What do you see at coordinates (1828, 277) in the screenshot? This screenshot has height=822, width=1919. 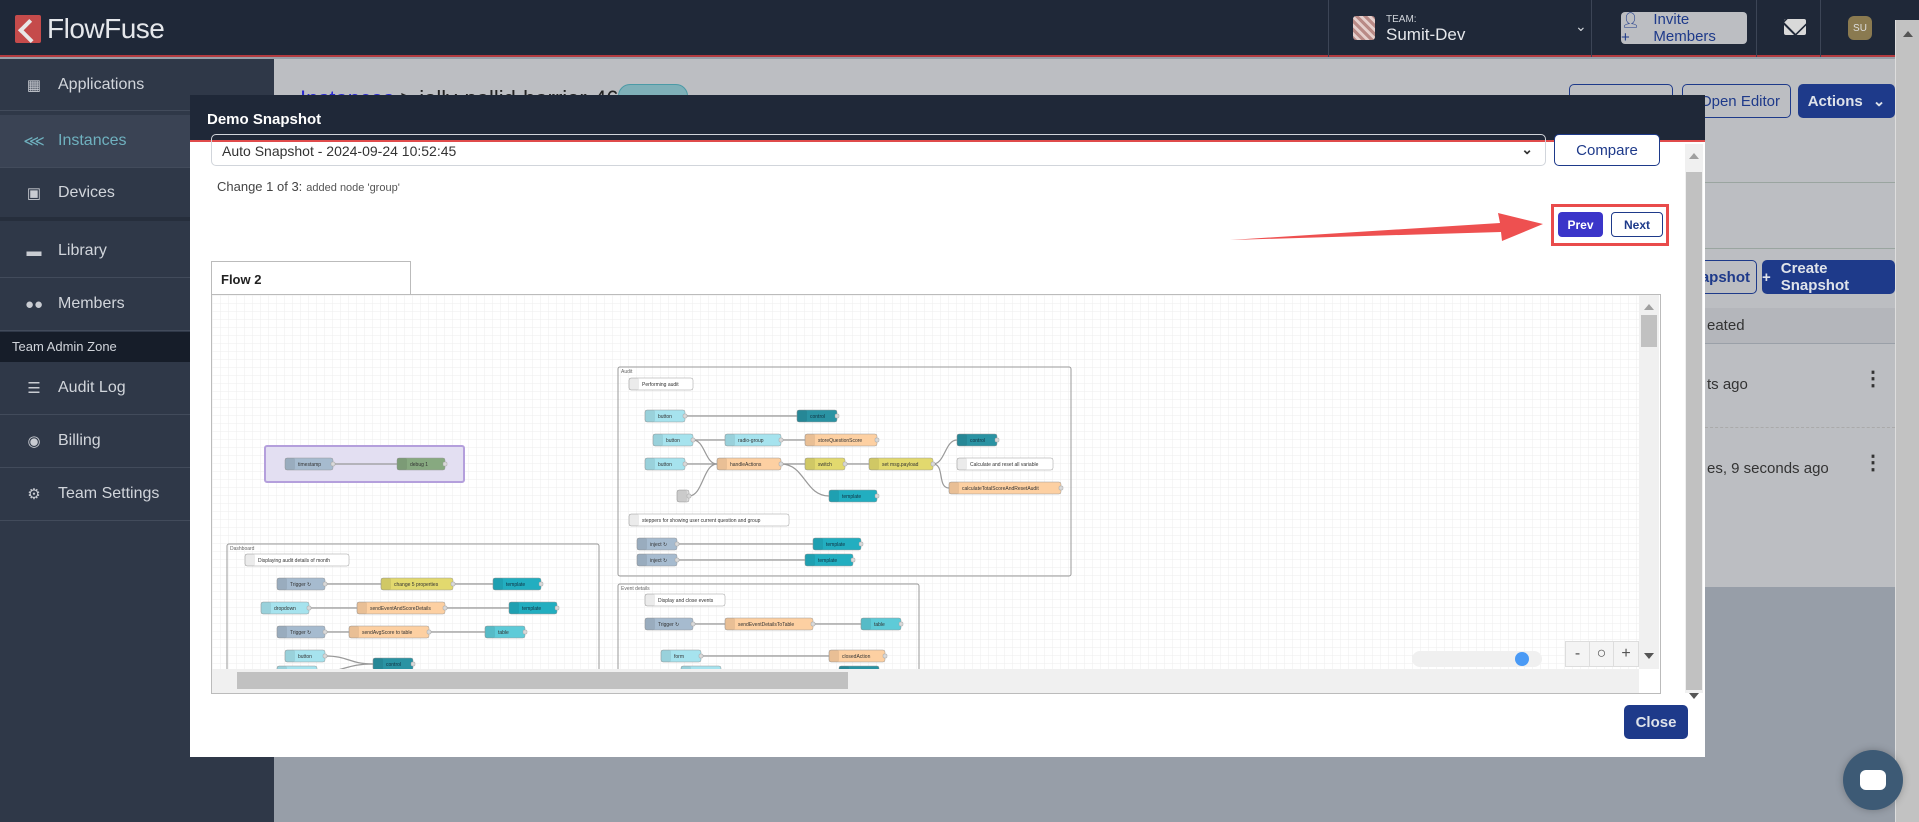 I see `create-snapshot-button: + Create Snapshot` at bounding box center [1828, 277].